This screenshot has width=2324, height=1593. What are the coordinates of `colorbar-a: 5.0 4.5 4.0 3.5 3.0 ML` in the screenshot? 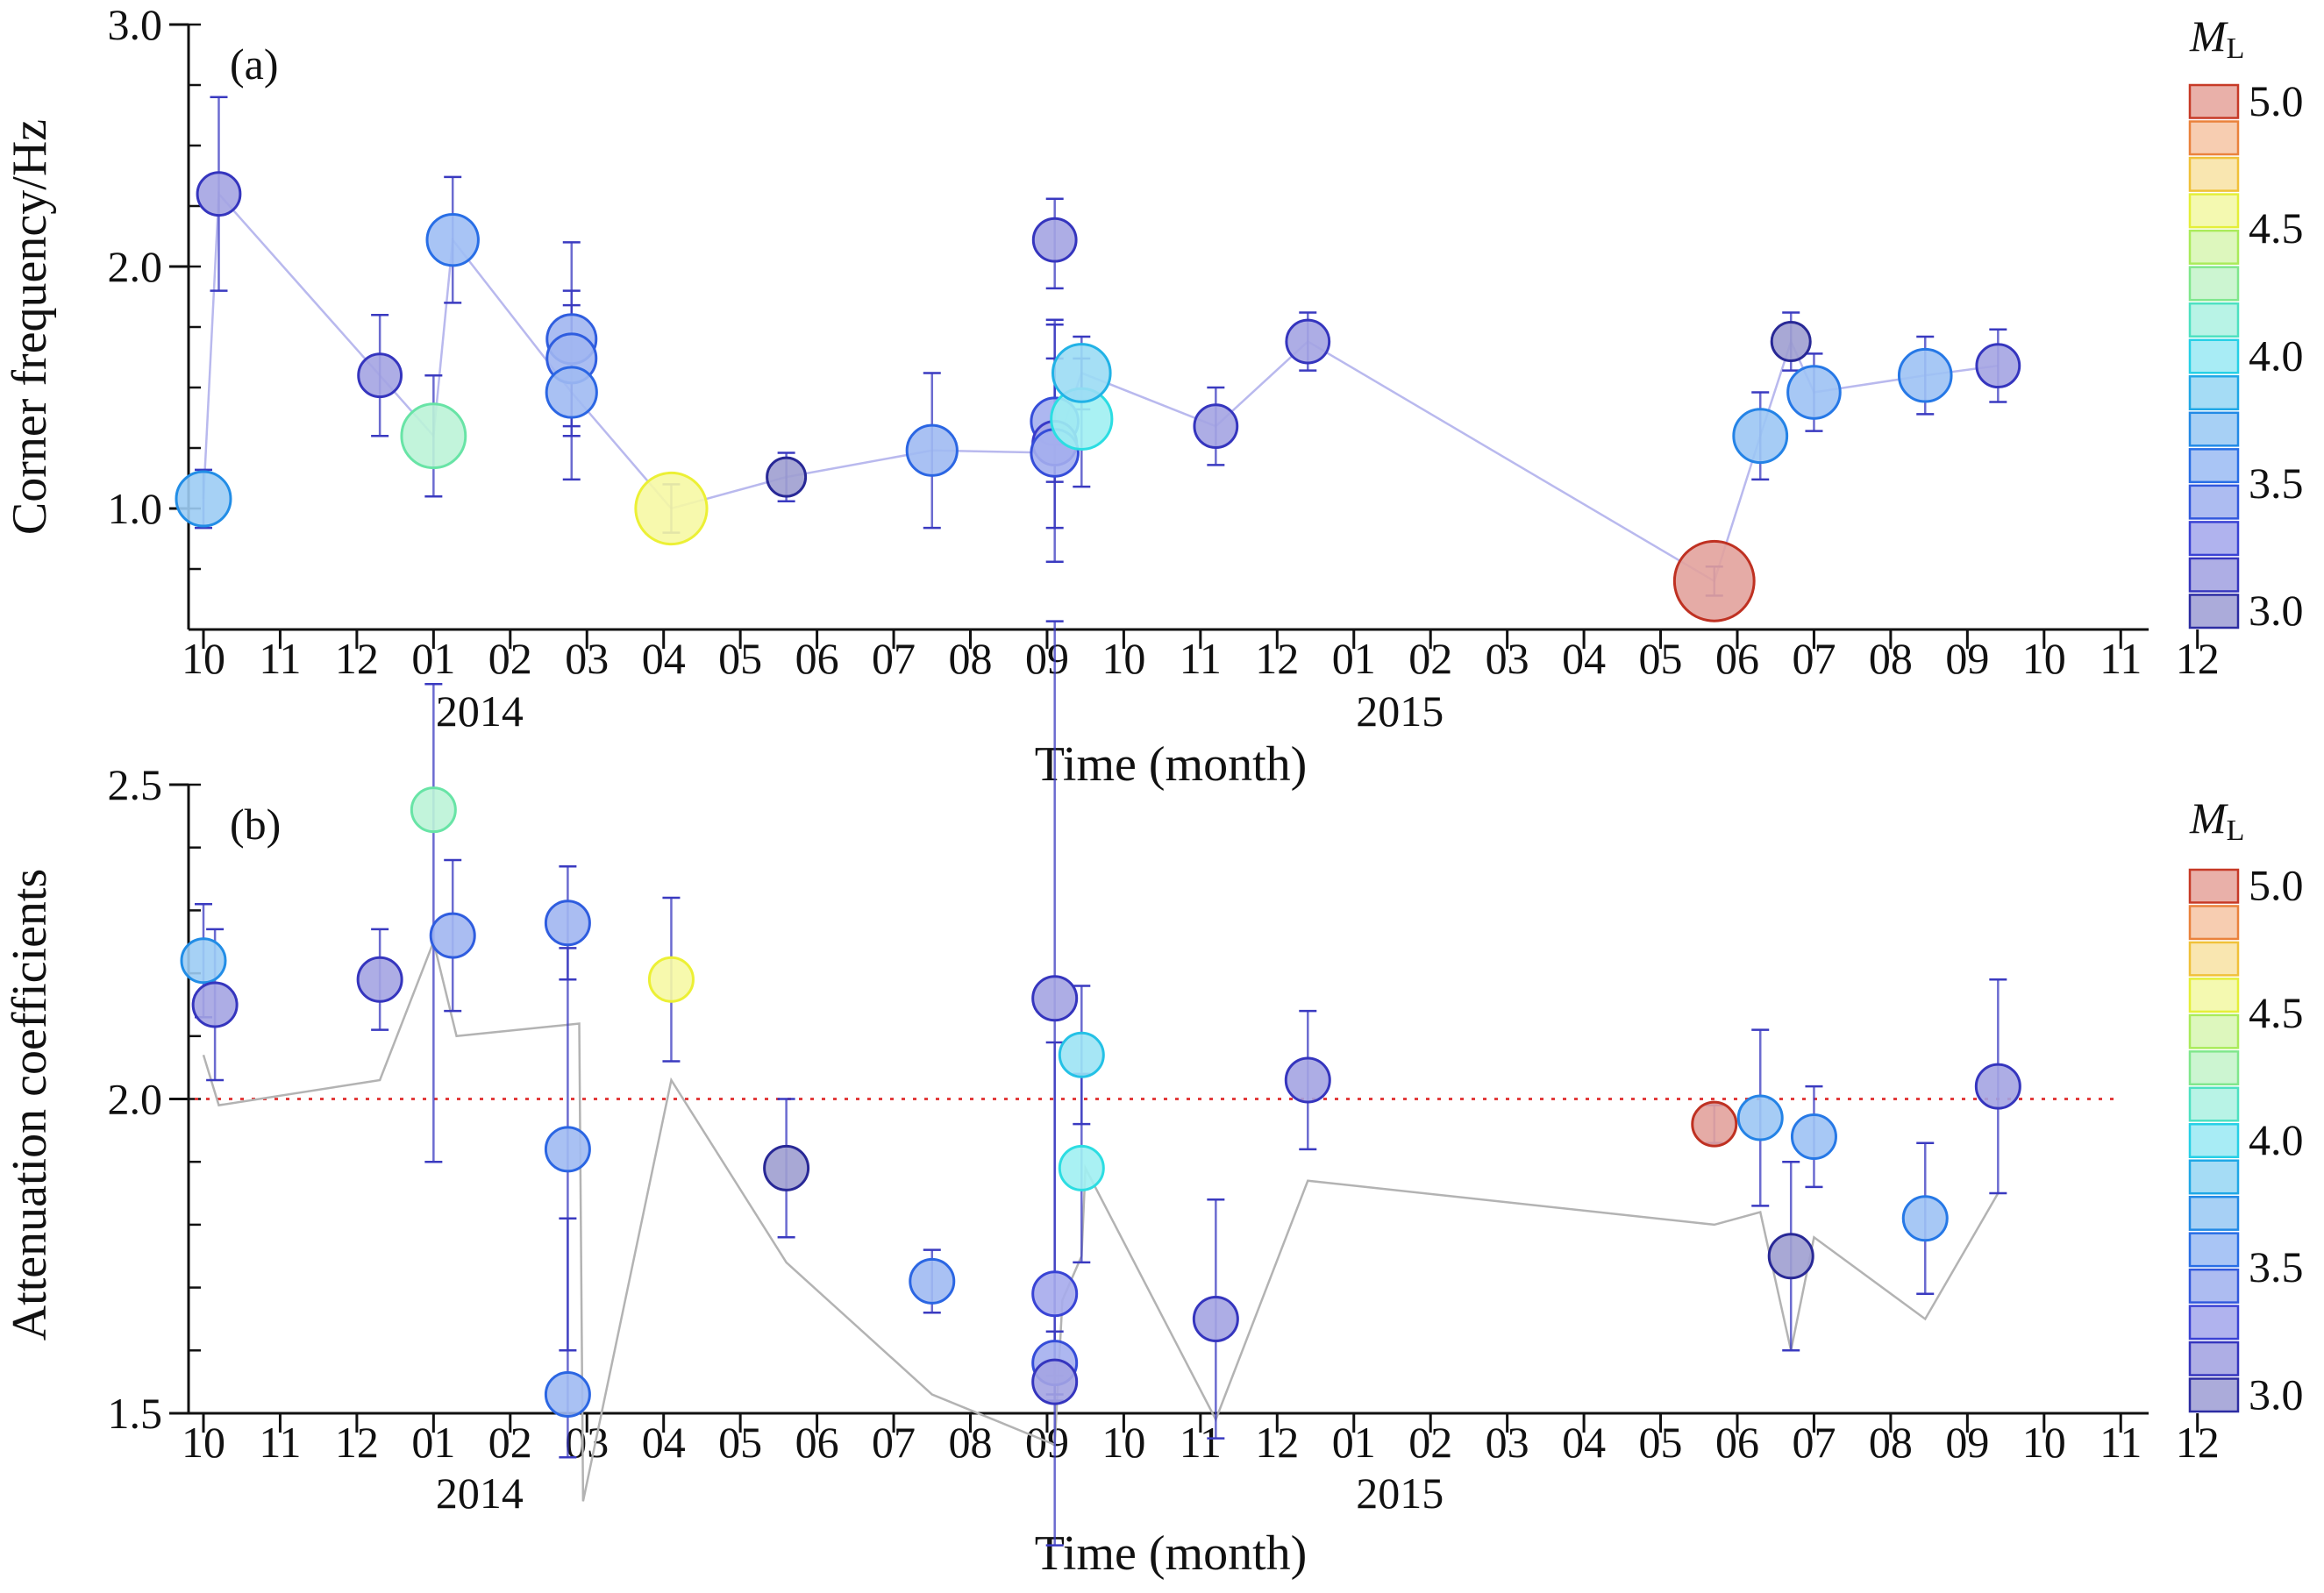 It's located at (2246, 323).